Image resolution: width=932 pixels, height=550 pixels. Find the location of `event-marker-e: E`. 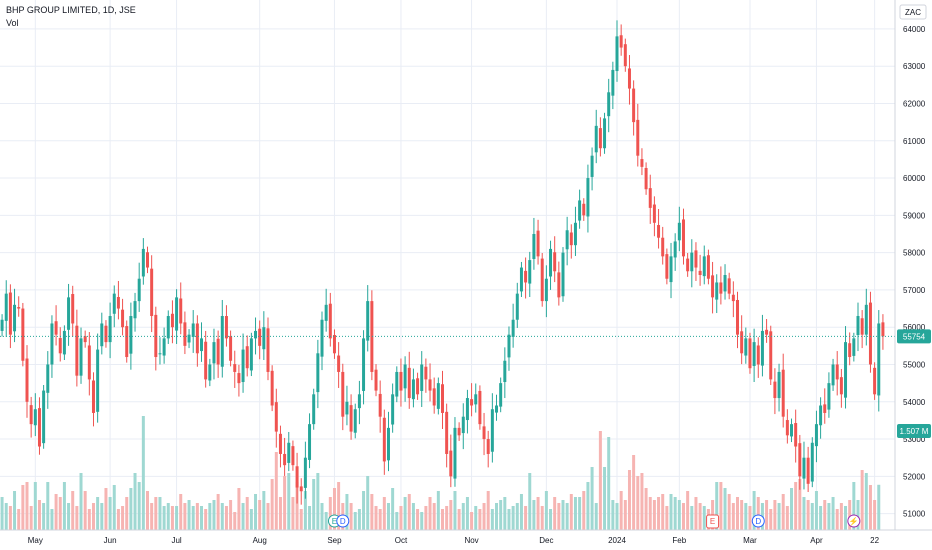

event-marker-e: E is located at coordinates (713, 521).